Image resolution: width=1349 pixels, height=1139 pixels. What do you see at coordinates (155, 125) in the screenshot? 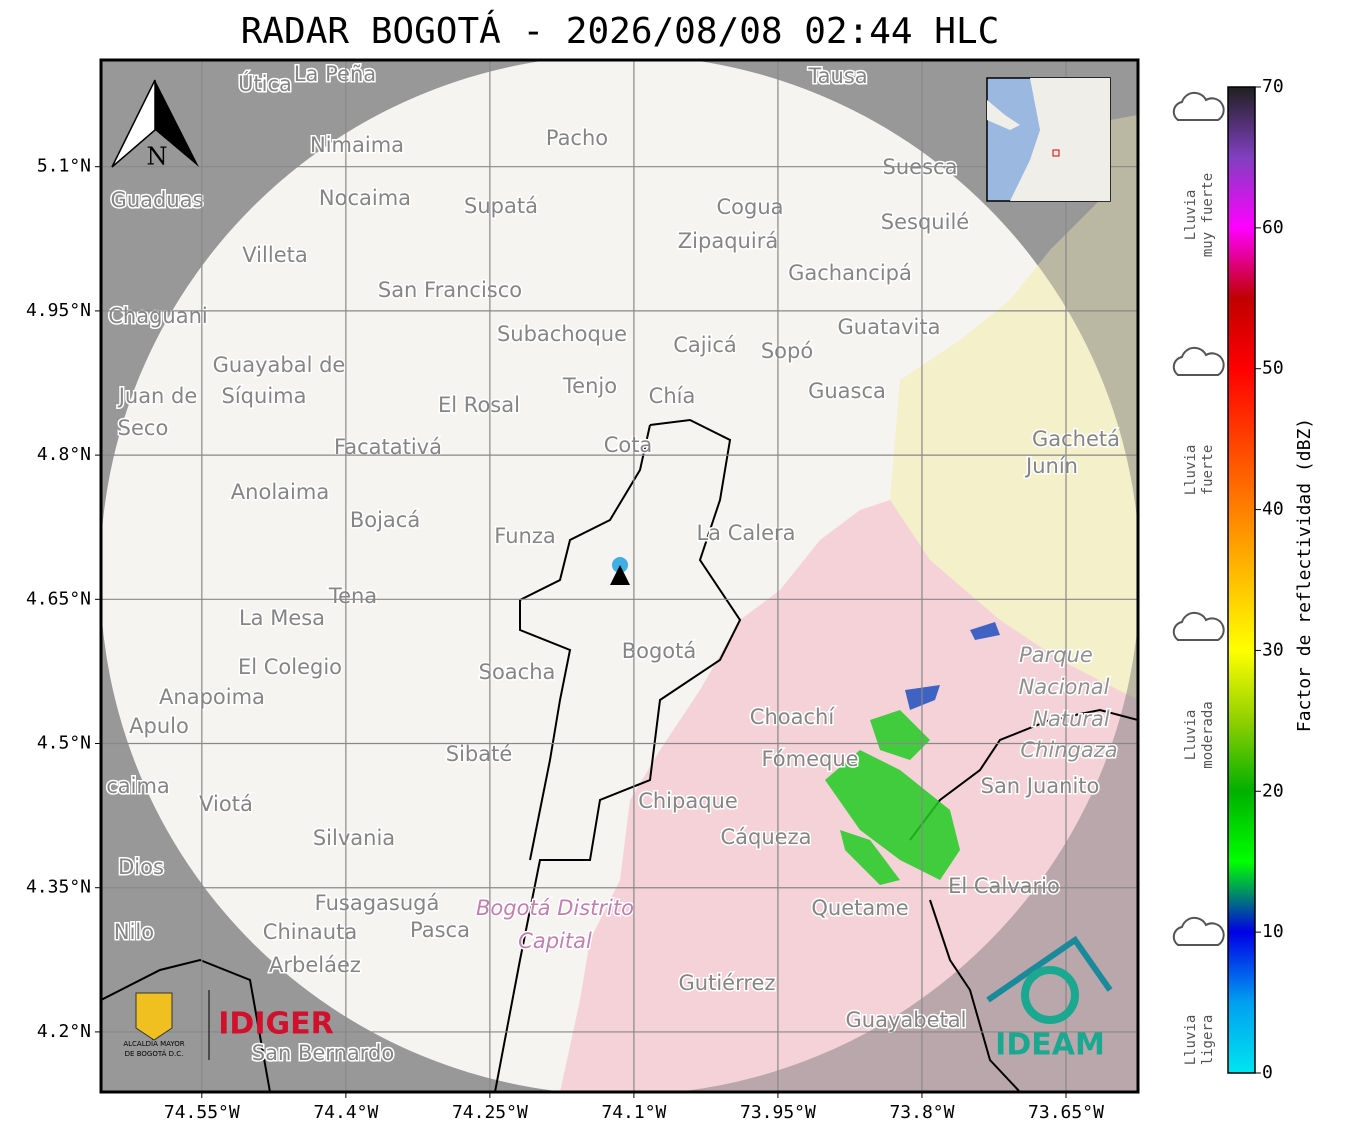
I see `north-arrow: N` at bounding box center [155, 125].